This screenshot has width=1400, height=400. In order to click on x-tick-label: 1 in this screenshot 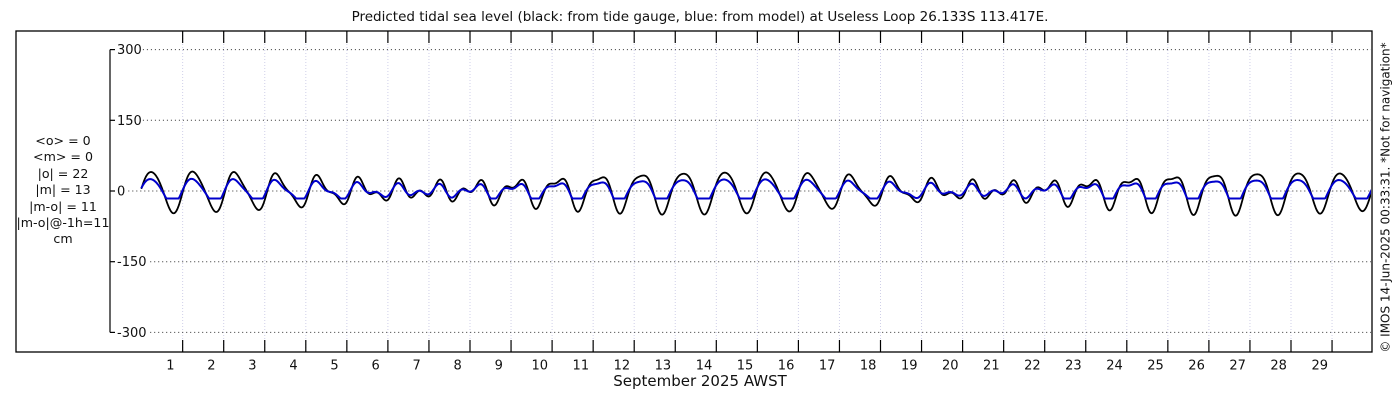, I will do `click(170, 366)`.